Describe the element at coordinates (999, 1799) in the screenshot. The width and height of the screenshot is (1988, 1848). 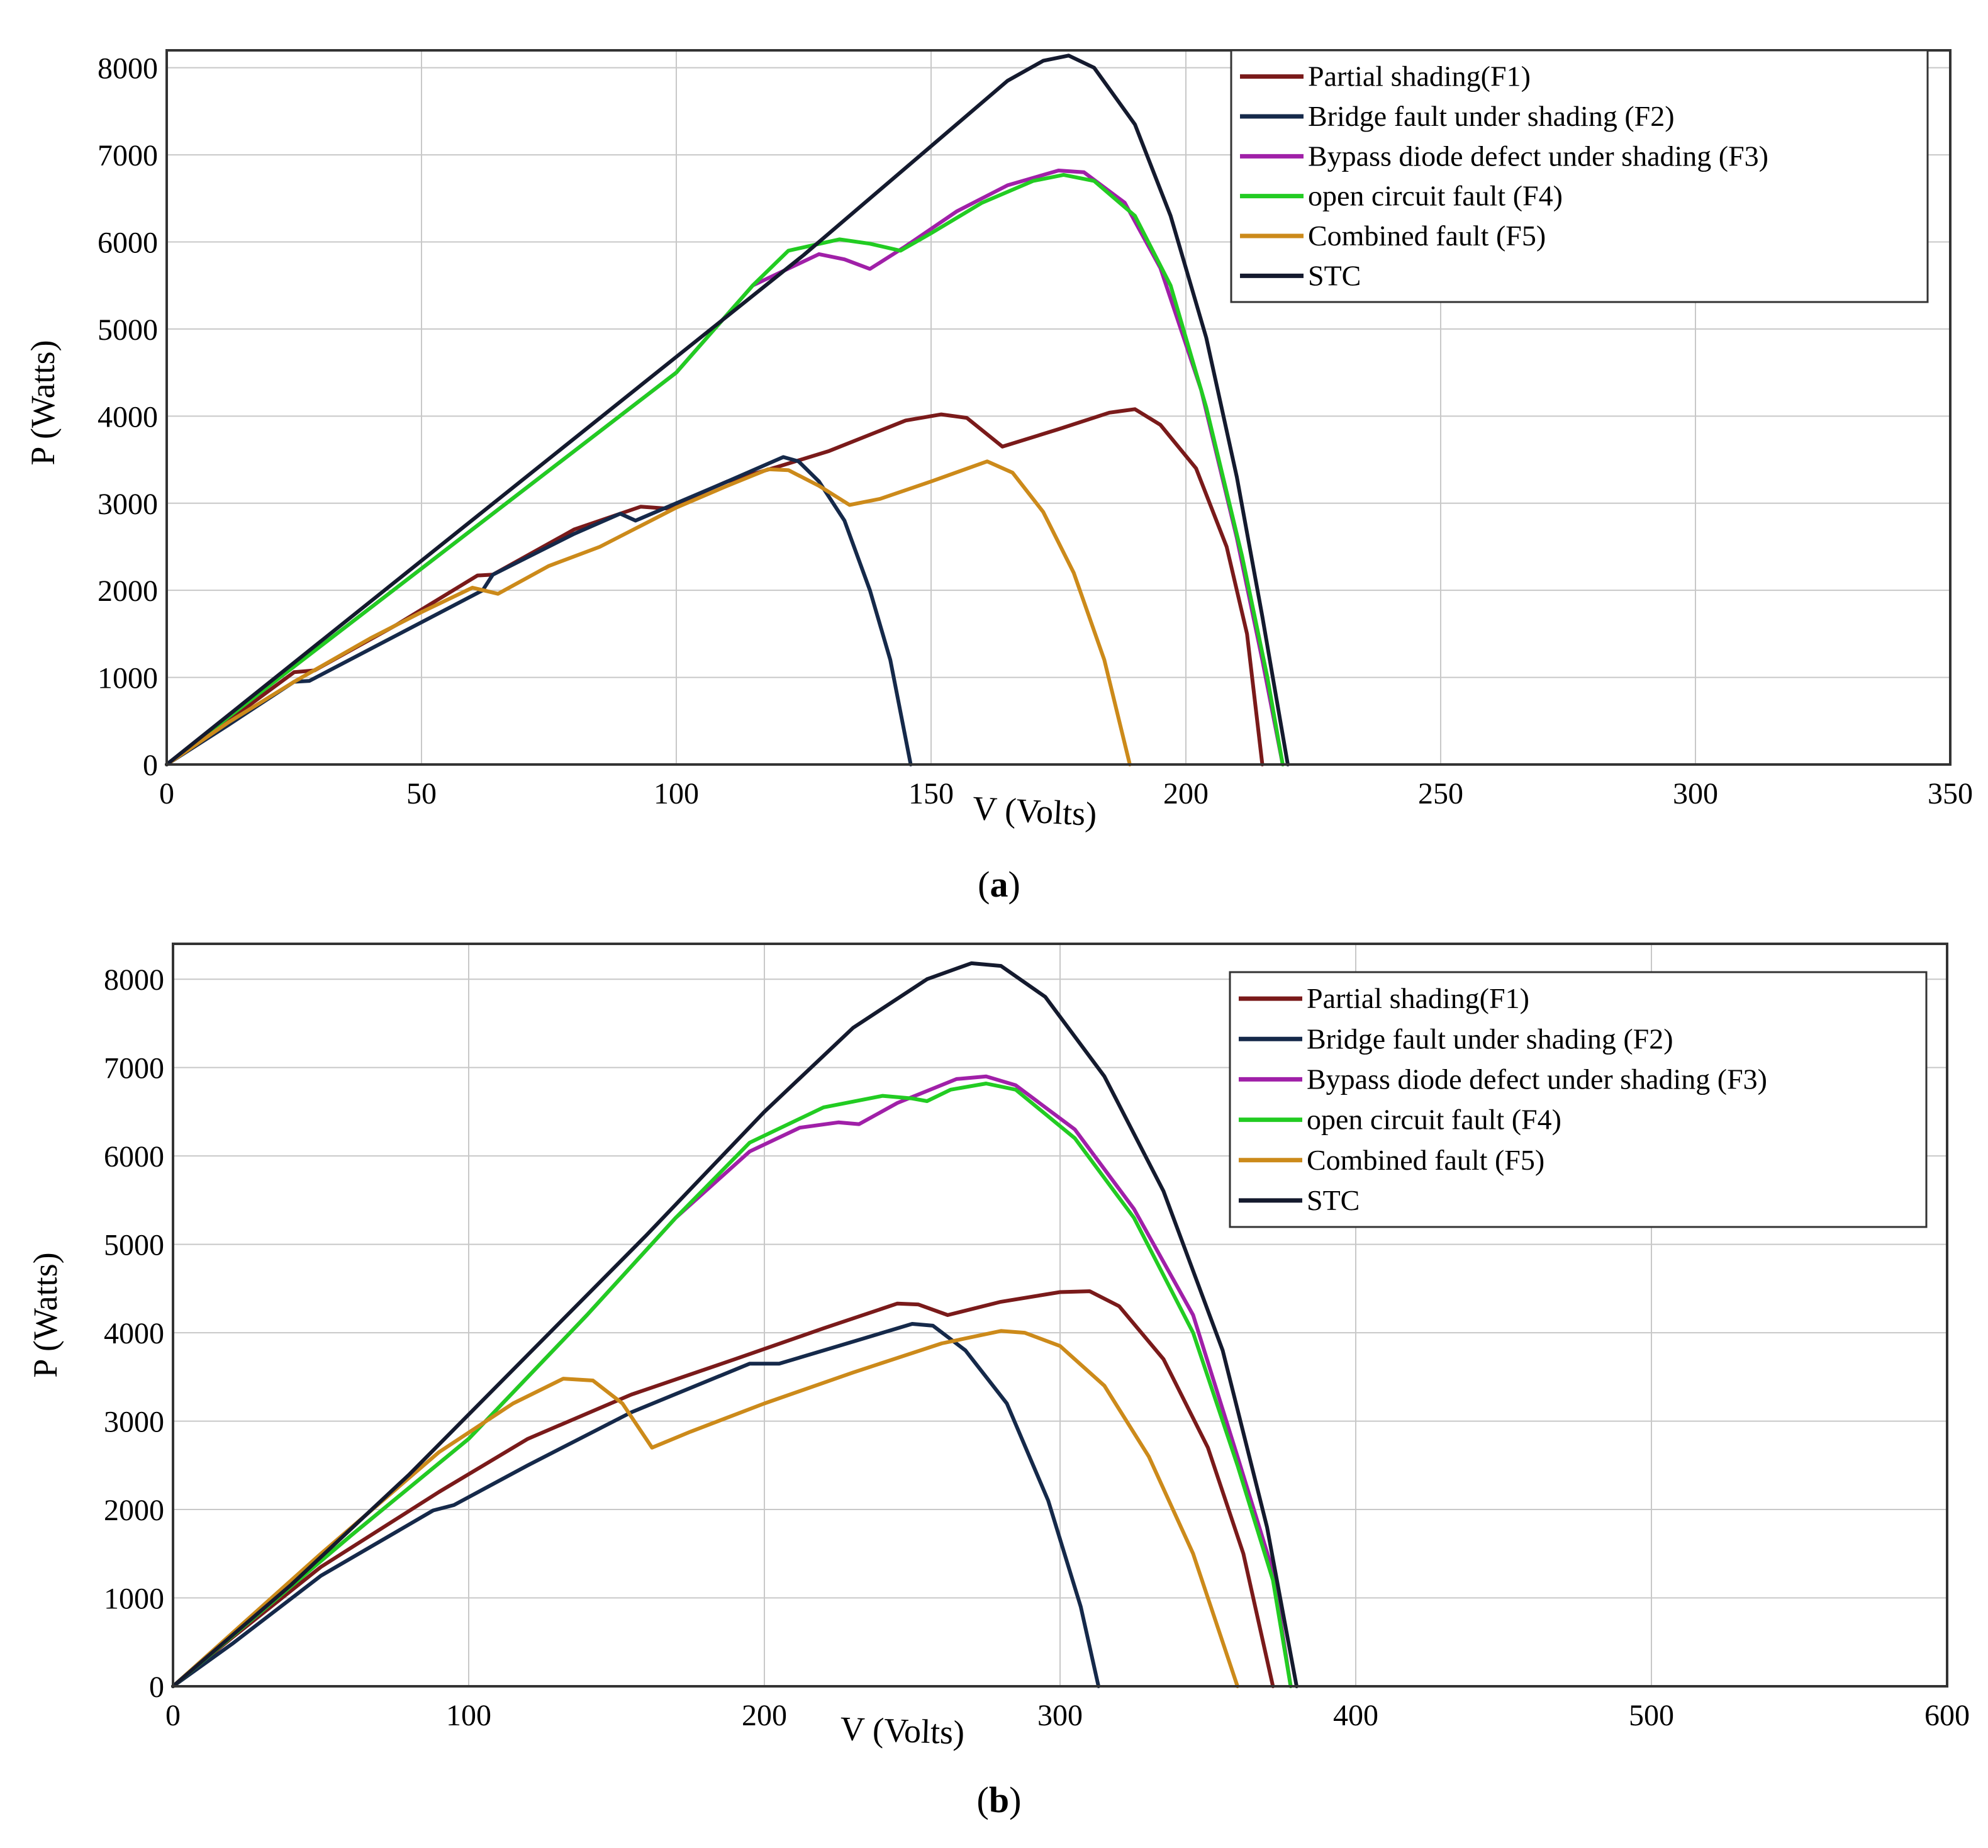
I see `caption-b: (b)` at that location.